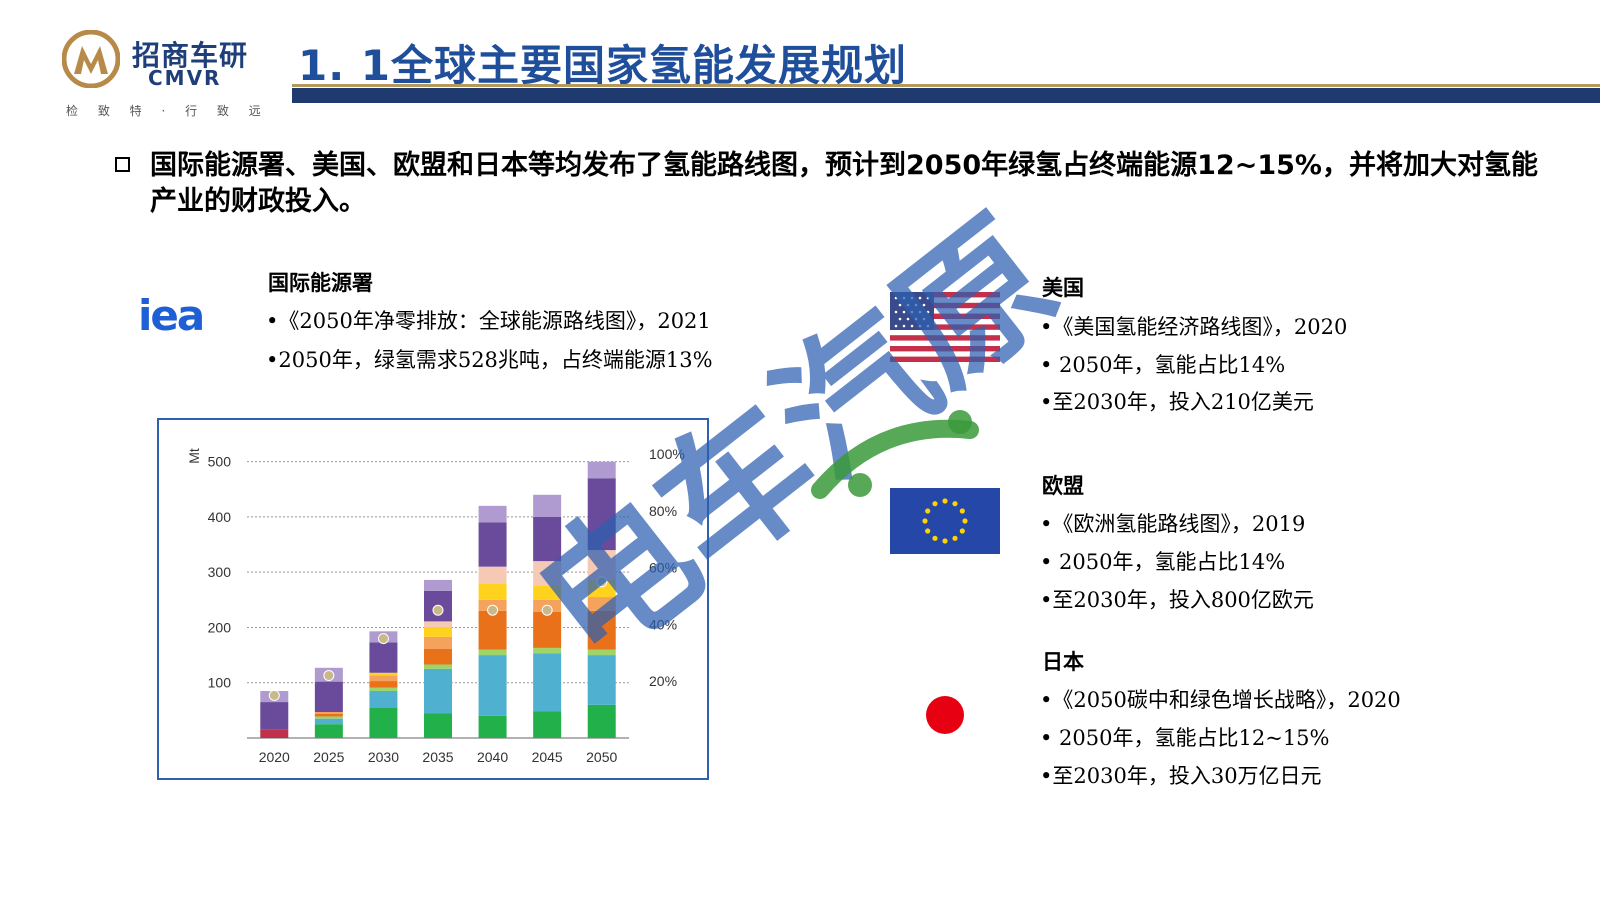 The image size is (1600, 900). I want to click on usa-item-3: •至2030年，投入210亿美元, so click(1177, 402).